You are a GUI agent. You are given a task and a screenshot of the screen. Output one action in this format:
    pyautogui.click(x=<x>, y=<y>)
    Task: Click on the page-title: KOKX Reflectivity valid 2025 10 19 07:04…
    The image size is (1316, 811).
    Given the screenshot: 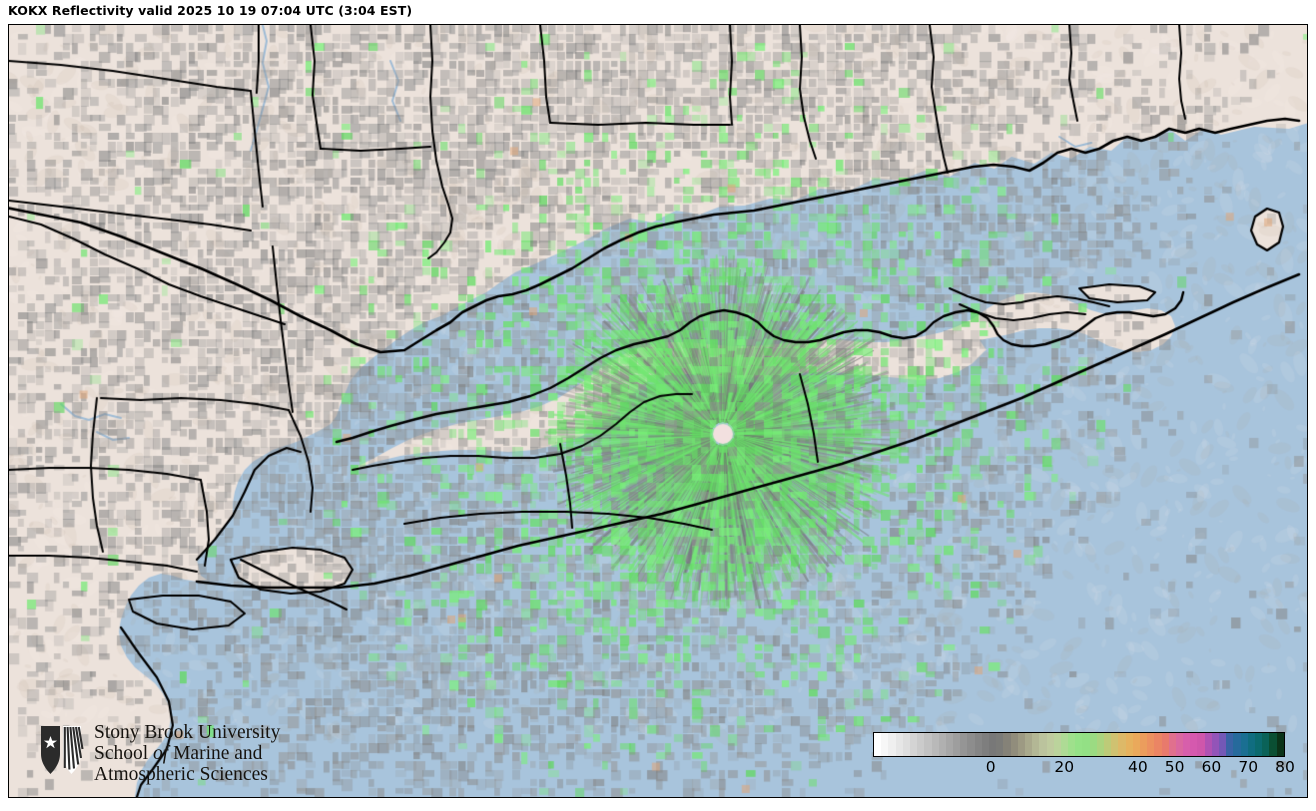 What is the action you would take?
    pyautogui.click(x=210, y=10)
    